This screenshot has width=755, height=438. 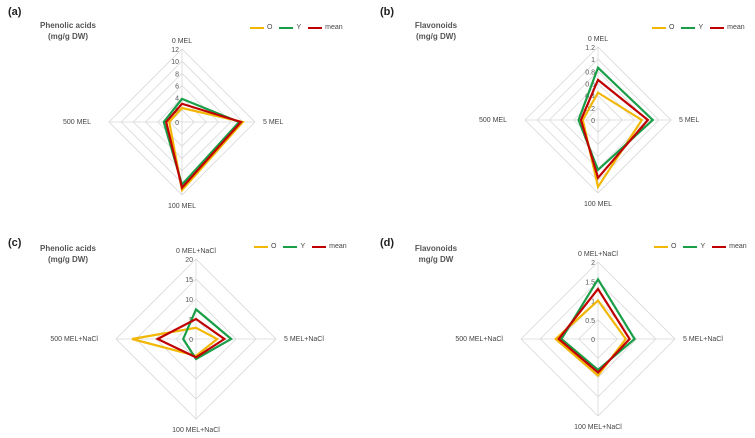 I want to click on panel-label: (b), so click(x=387, y=12).